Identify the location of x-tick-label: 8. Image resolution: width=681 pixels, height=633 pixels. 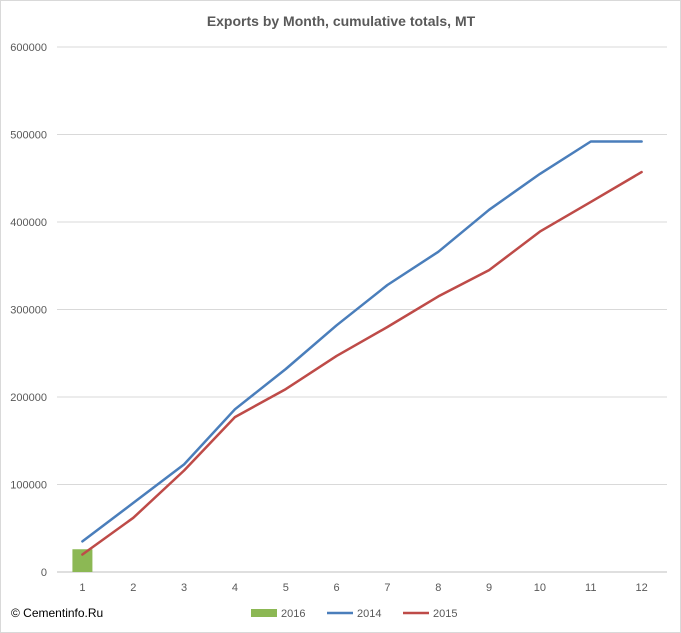
(438, 588).